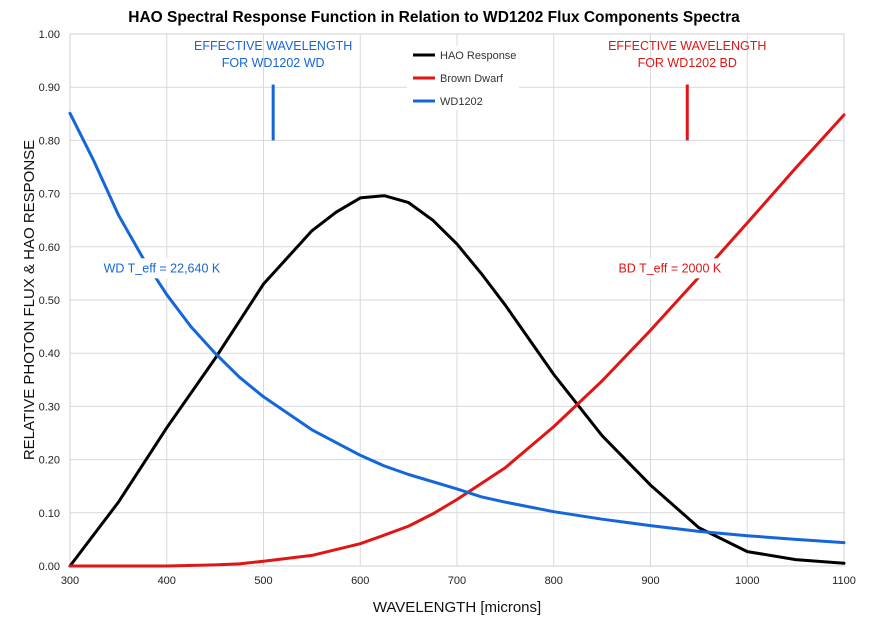  I want to click on x-tick-label: 1000, so click(747, 581).